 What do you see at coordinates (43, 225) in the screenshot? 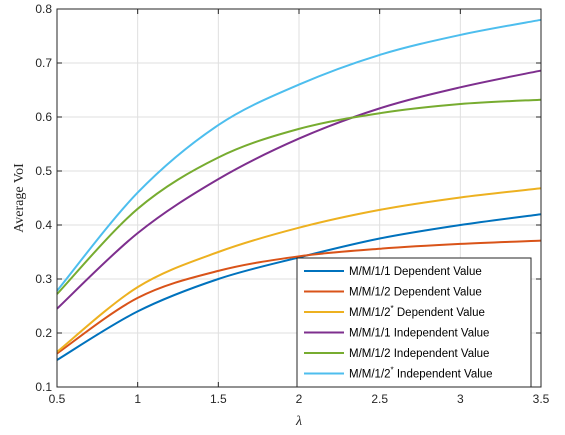
I see `y-tick-label: 0.4` at bounding box center [43, 225].